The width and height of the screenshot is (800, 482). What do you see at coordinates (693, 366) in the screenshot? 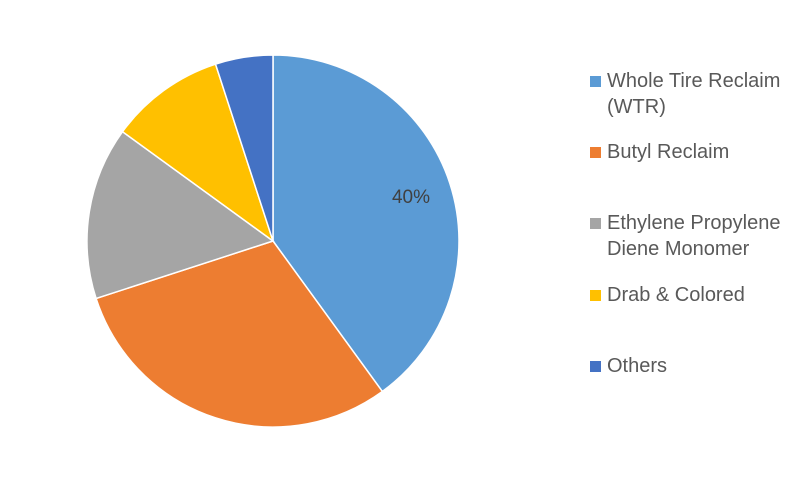
I see `legend-item-others: Others` at bounding box center [693, 366].